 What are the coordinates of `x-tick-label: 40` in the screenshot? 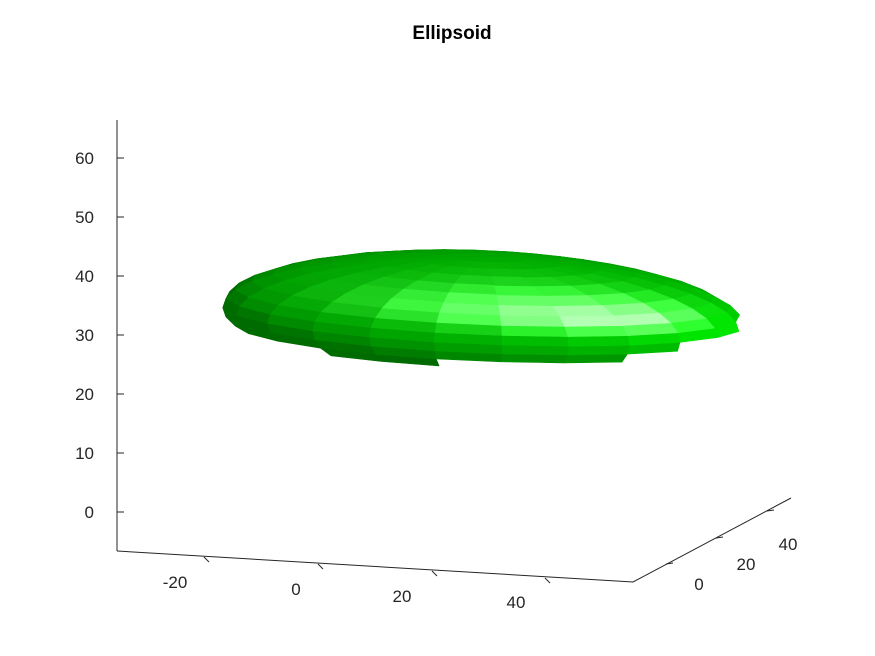 It's located at (516, 602).